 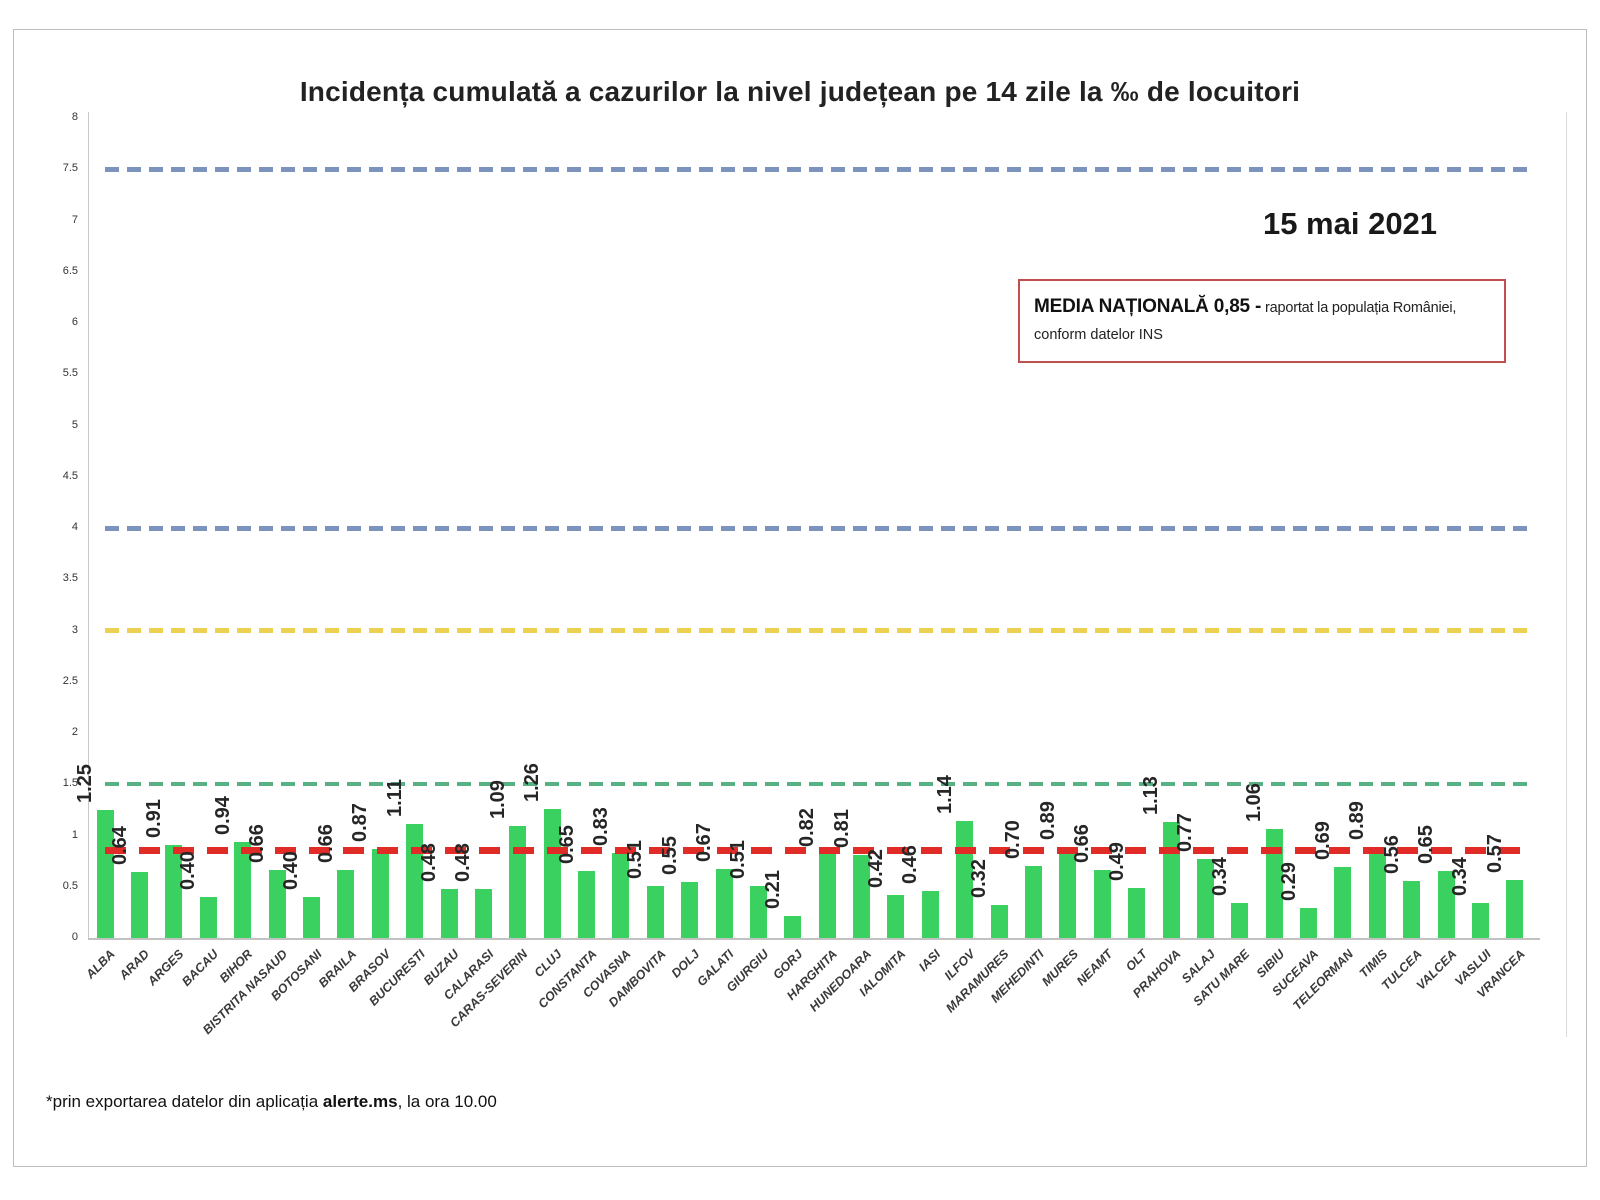 What do you see at coordinates (1377, 892) in the screenshot?
I see `bar-timis` at bounding box center [1377, 892].